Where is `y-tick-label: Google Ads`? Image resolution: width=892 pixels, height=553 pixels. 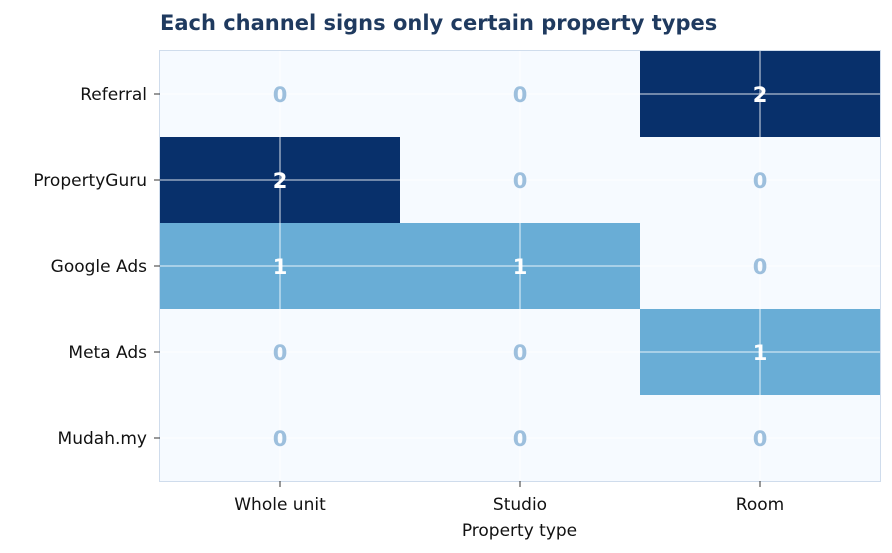
y-tick-label: Google Ads is located at coordinates (99, 267).